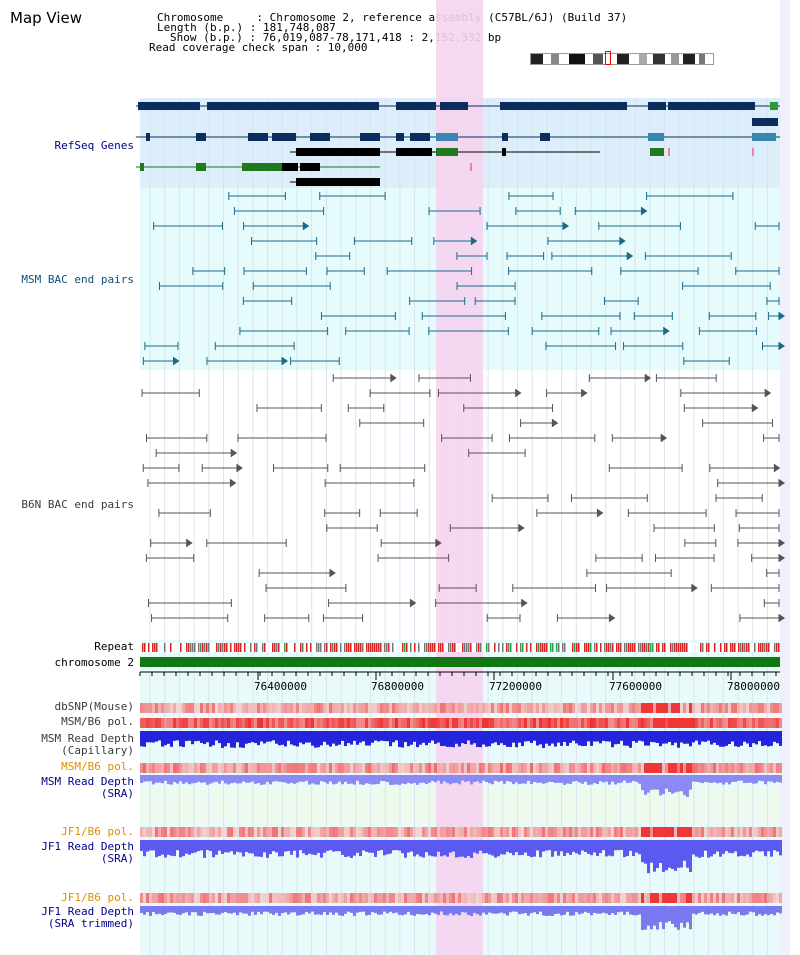 The image size is (800, 955). I want to click on ideogram-position-marker, so click(608, 58).